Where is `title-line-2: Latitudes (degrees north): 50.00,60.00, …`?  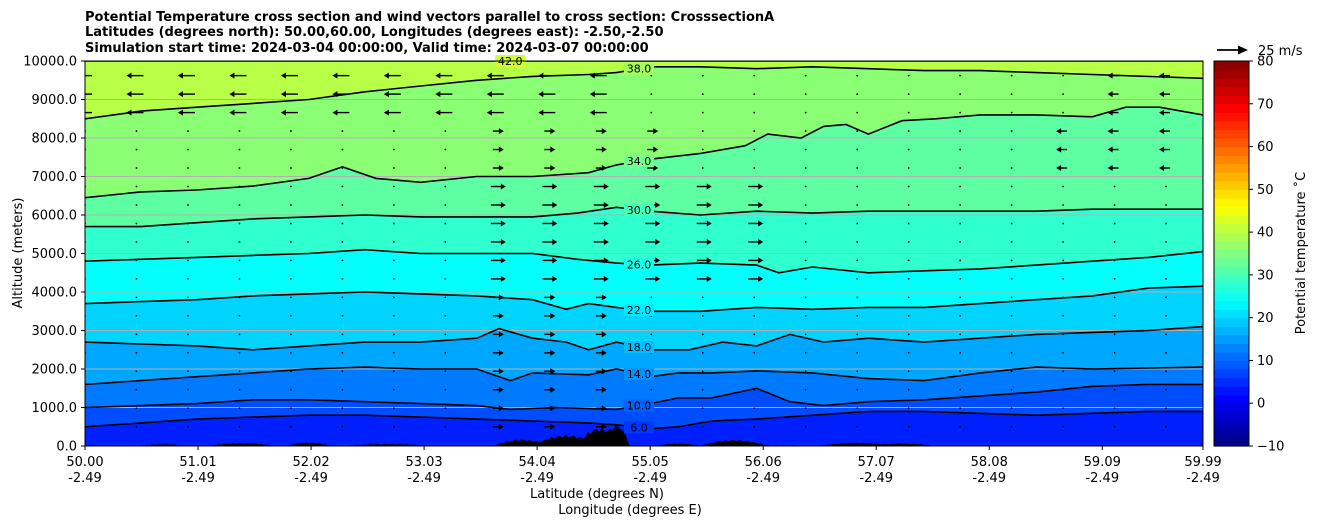
title-line-2: Latitudes (degrees north): 50.00,60.00, … is located at coordinates (374, 32).